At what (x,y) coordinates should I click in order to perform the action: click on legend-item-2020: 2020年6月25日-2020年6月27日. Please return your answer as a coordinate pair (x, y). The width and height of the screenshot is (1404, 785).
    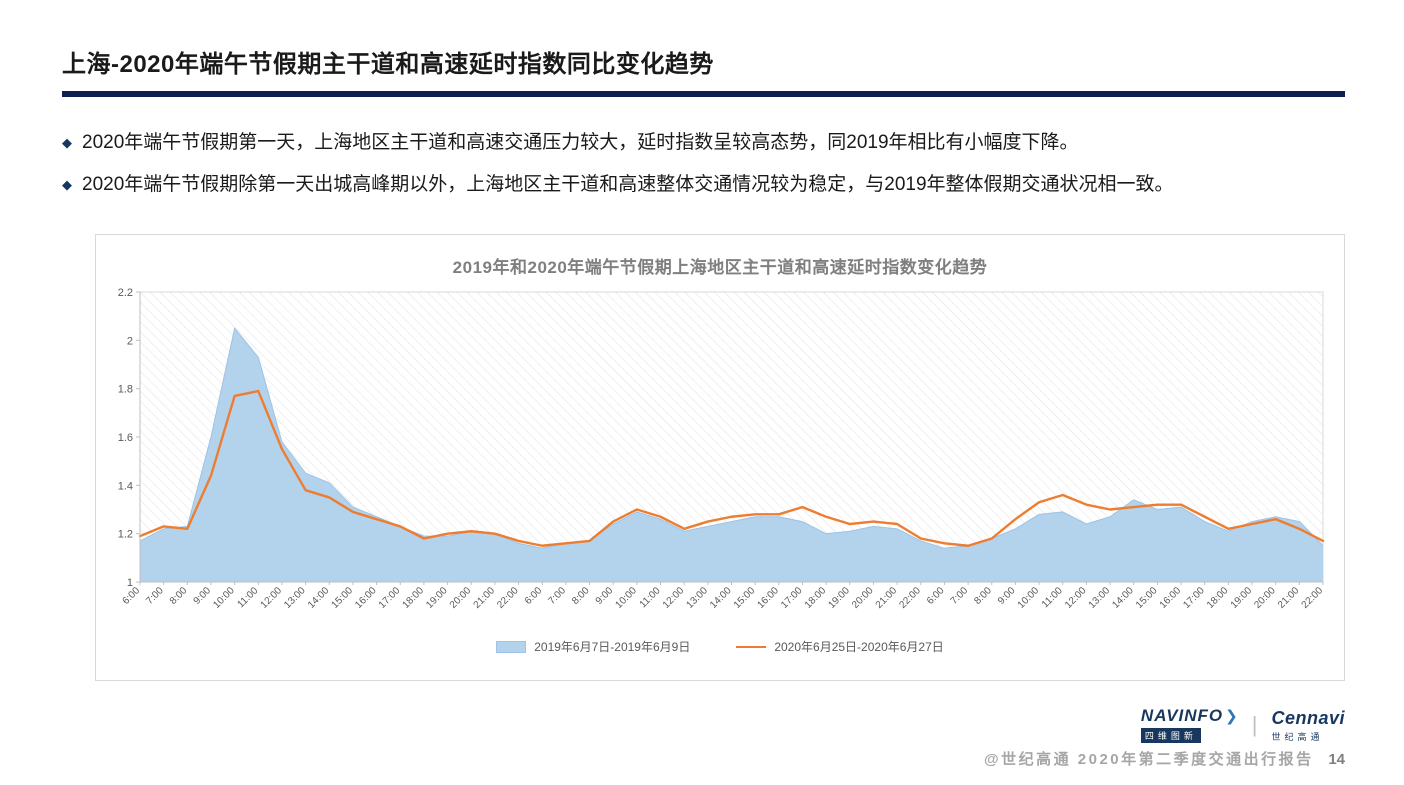
    Looking at the image, I should click on (840, 646).